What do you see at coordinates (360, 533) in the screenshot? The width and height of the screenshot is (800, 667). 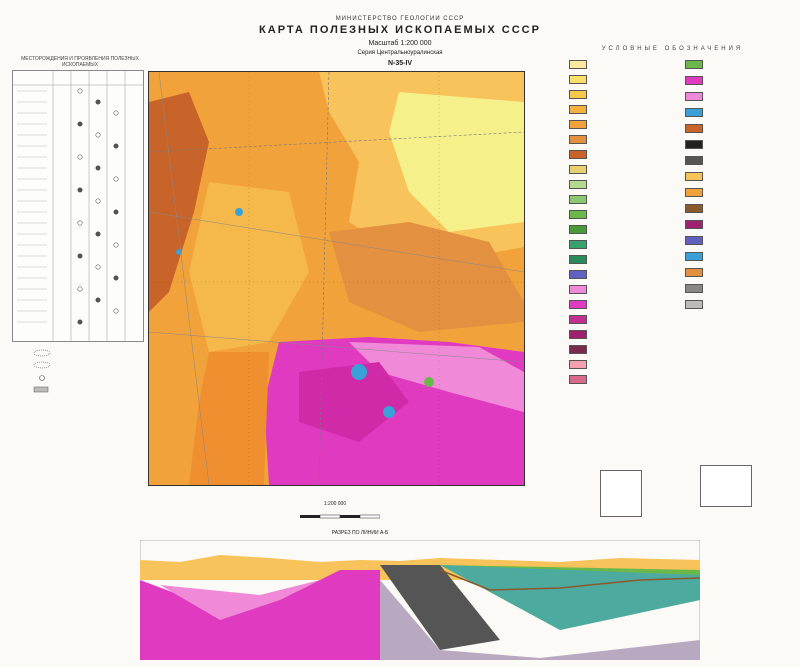 I see `section-title: РАЗРЕЗ ПО ЛИНИИ А-Б` at bounding box center [360, 533].